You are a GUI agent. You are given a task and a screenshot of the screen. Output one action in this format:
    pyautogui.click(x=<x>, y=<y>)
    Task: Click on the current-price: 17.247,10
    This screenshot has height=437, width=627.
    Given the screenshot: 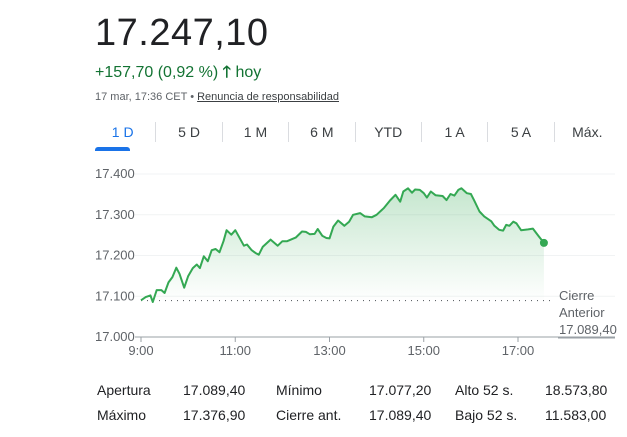 What is the action you would take?
    pyautogui.click(x=182, y=33)
    